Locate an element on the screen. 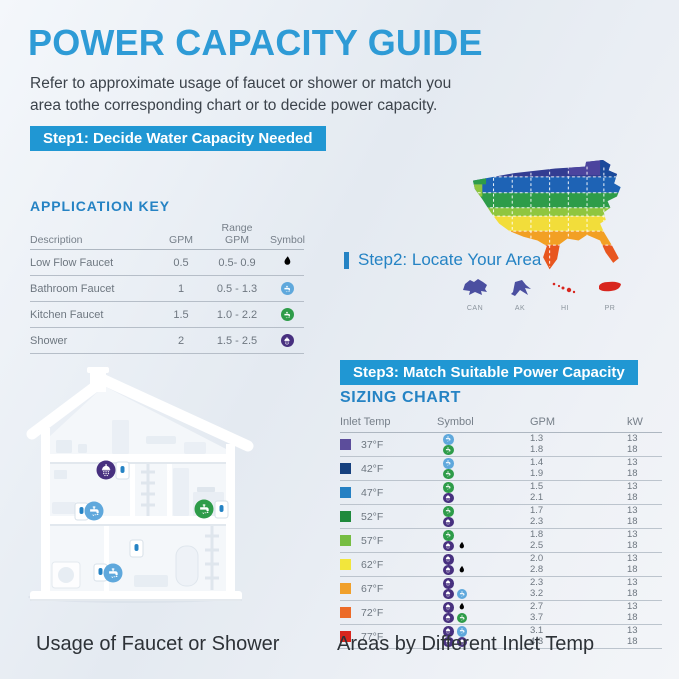 The height and width of the screenshot is (679, 679). puerto-rico-map-icon is located at coordinates (610, 286).